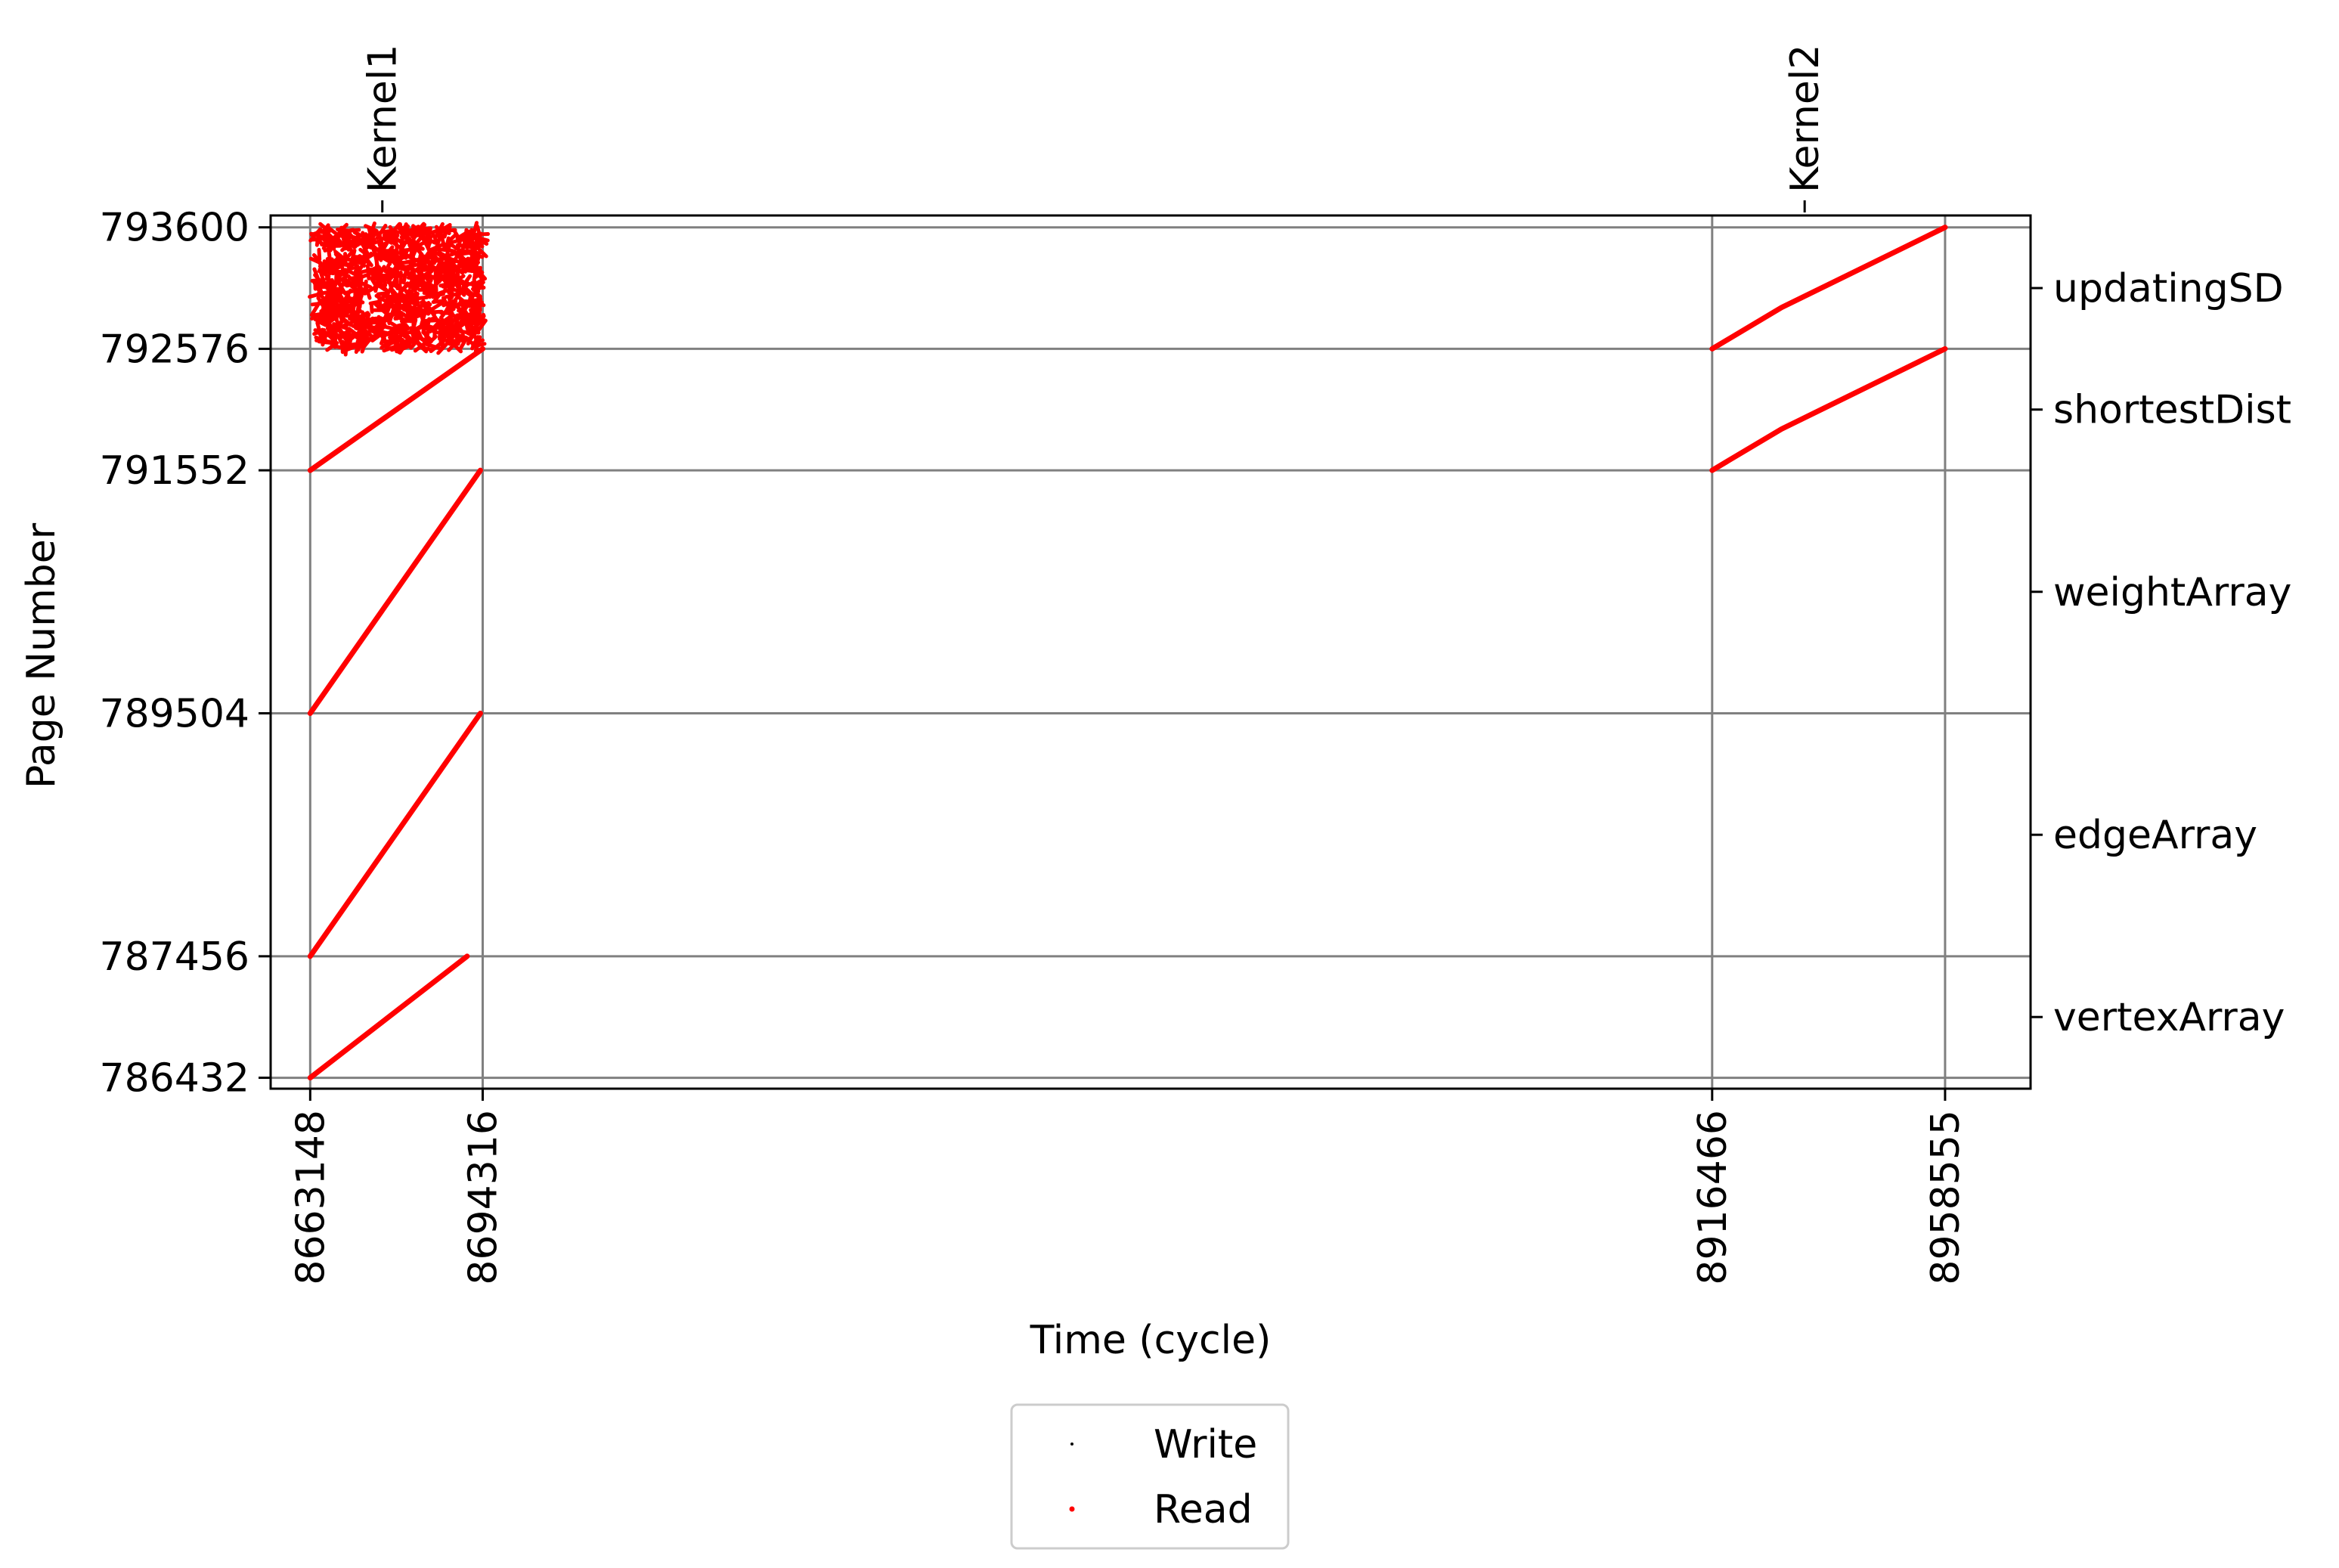 This screenshot has height=1568, width=2339. I want to click on legend-label: Read, so click(1203, 1509).